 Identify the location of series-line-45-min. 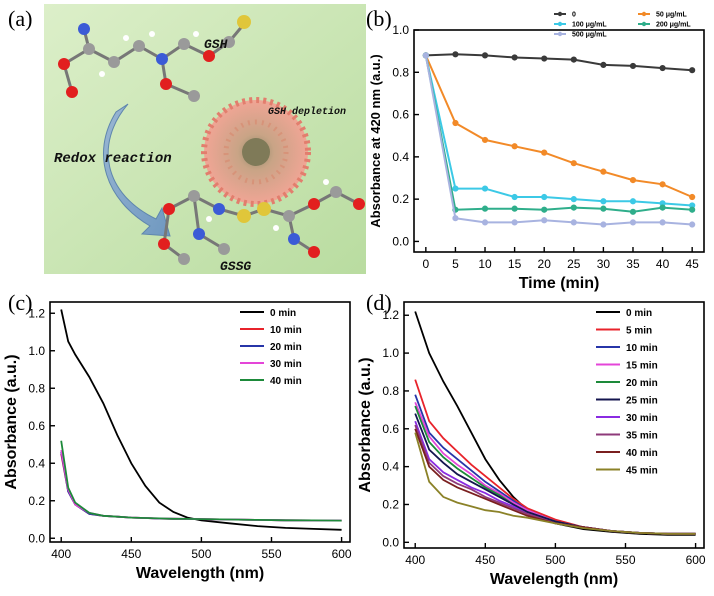
(555, 483).